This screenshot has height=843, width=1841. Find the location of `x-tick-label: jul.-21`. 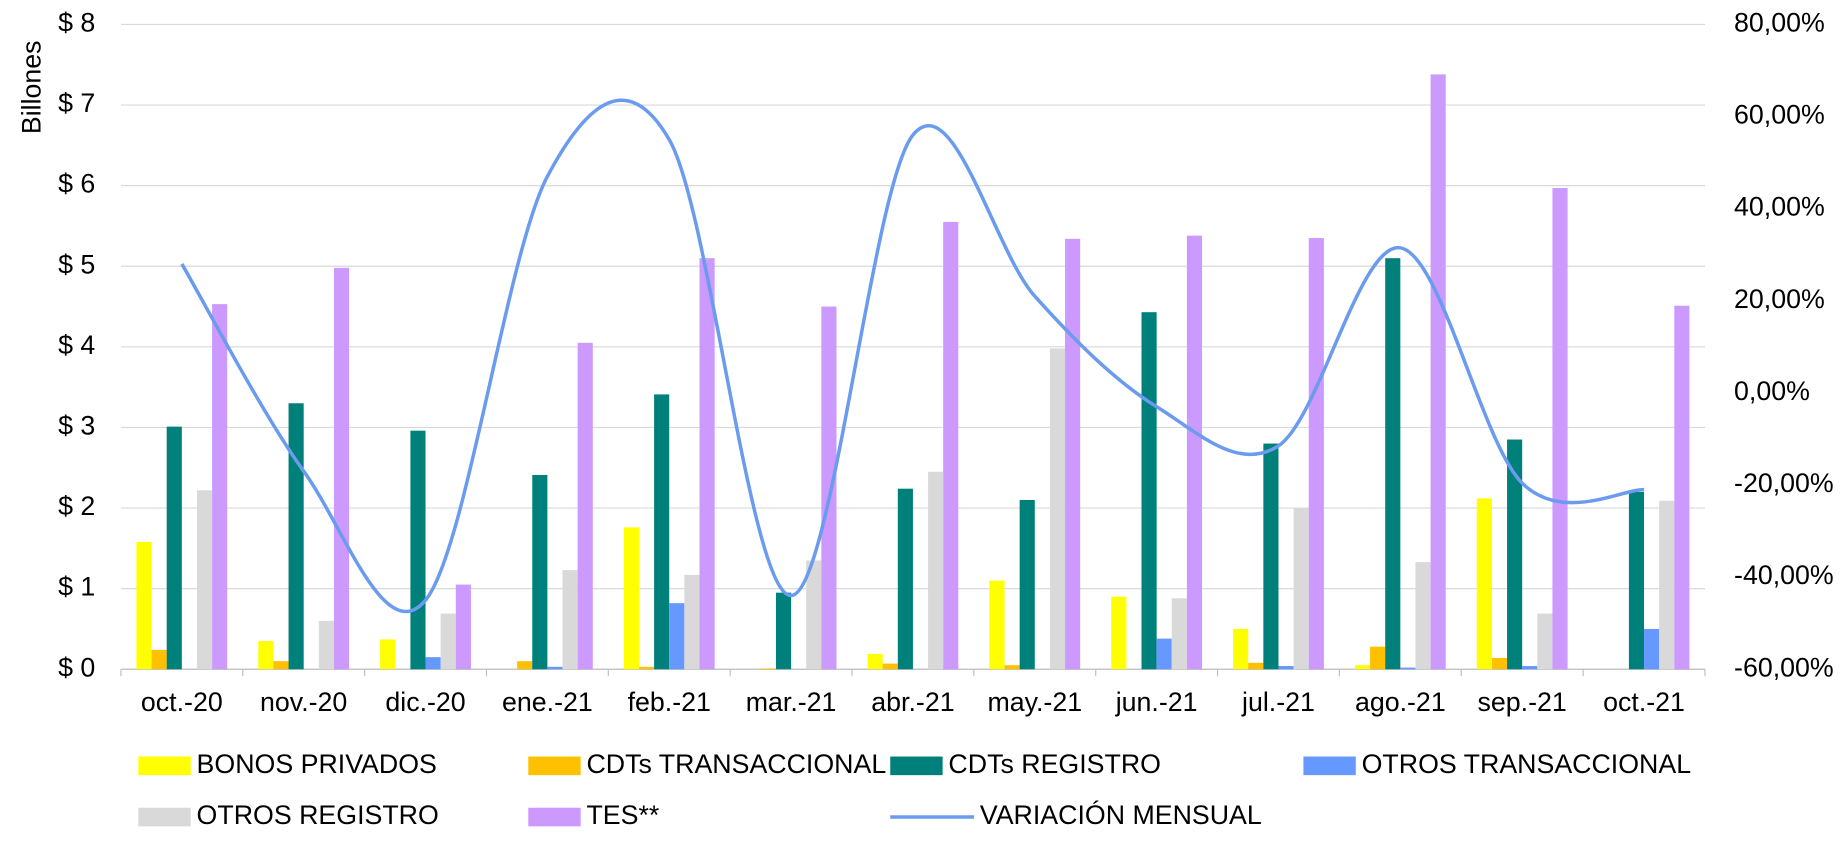

x-tick-label: jul.-21 is located at coordinates (1278, 702).